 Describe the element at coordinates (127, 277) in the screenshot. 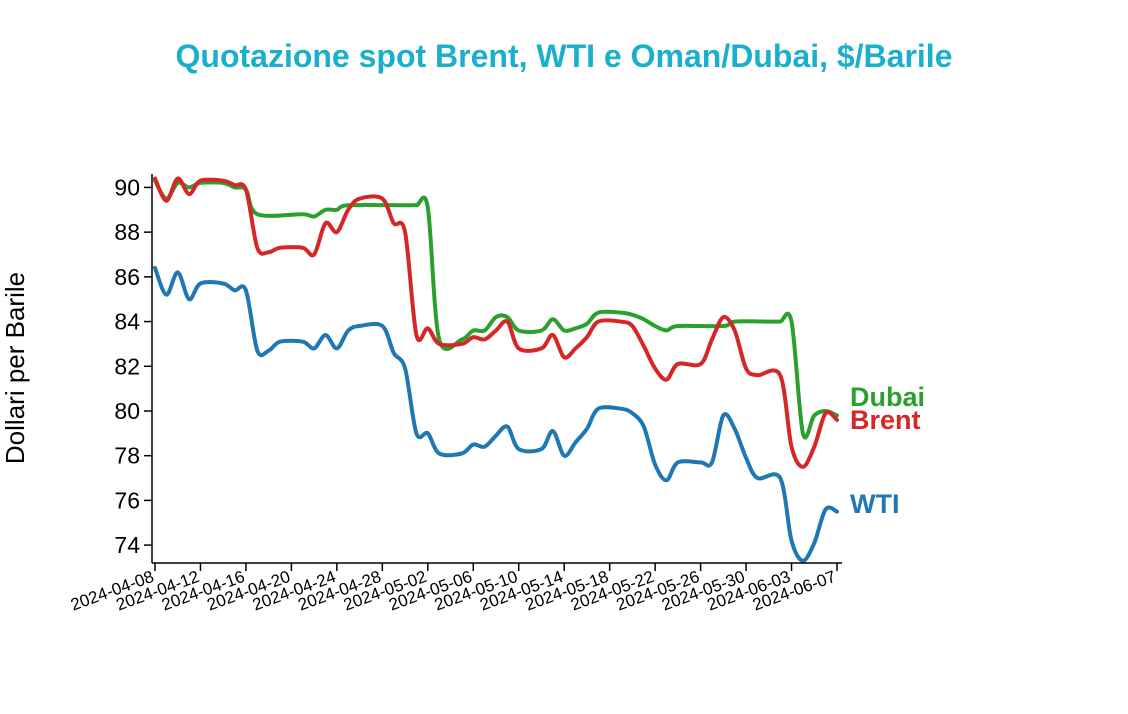

I see `y-tick-label-86: 86` at that location.